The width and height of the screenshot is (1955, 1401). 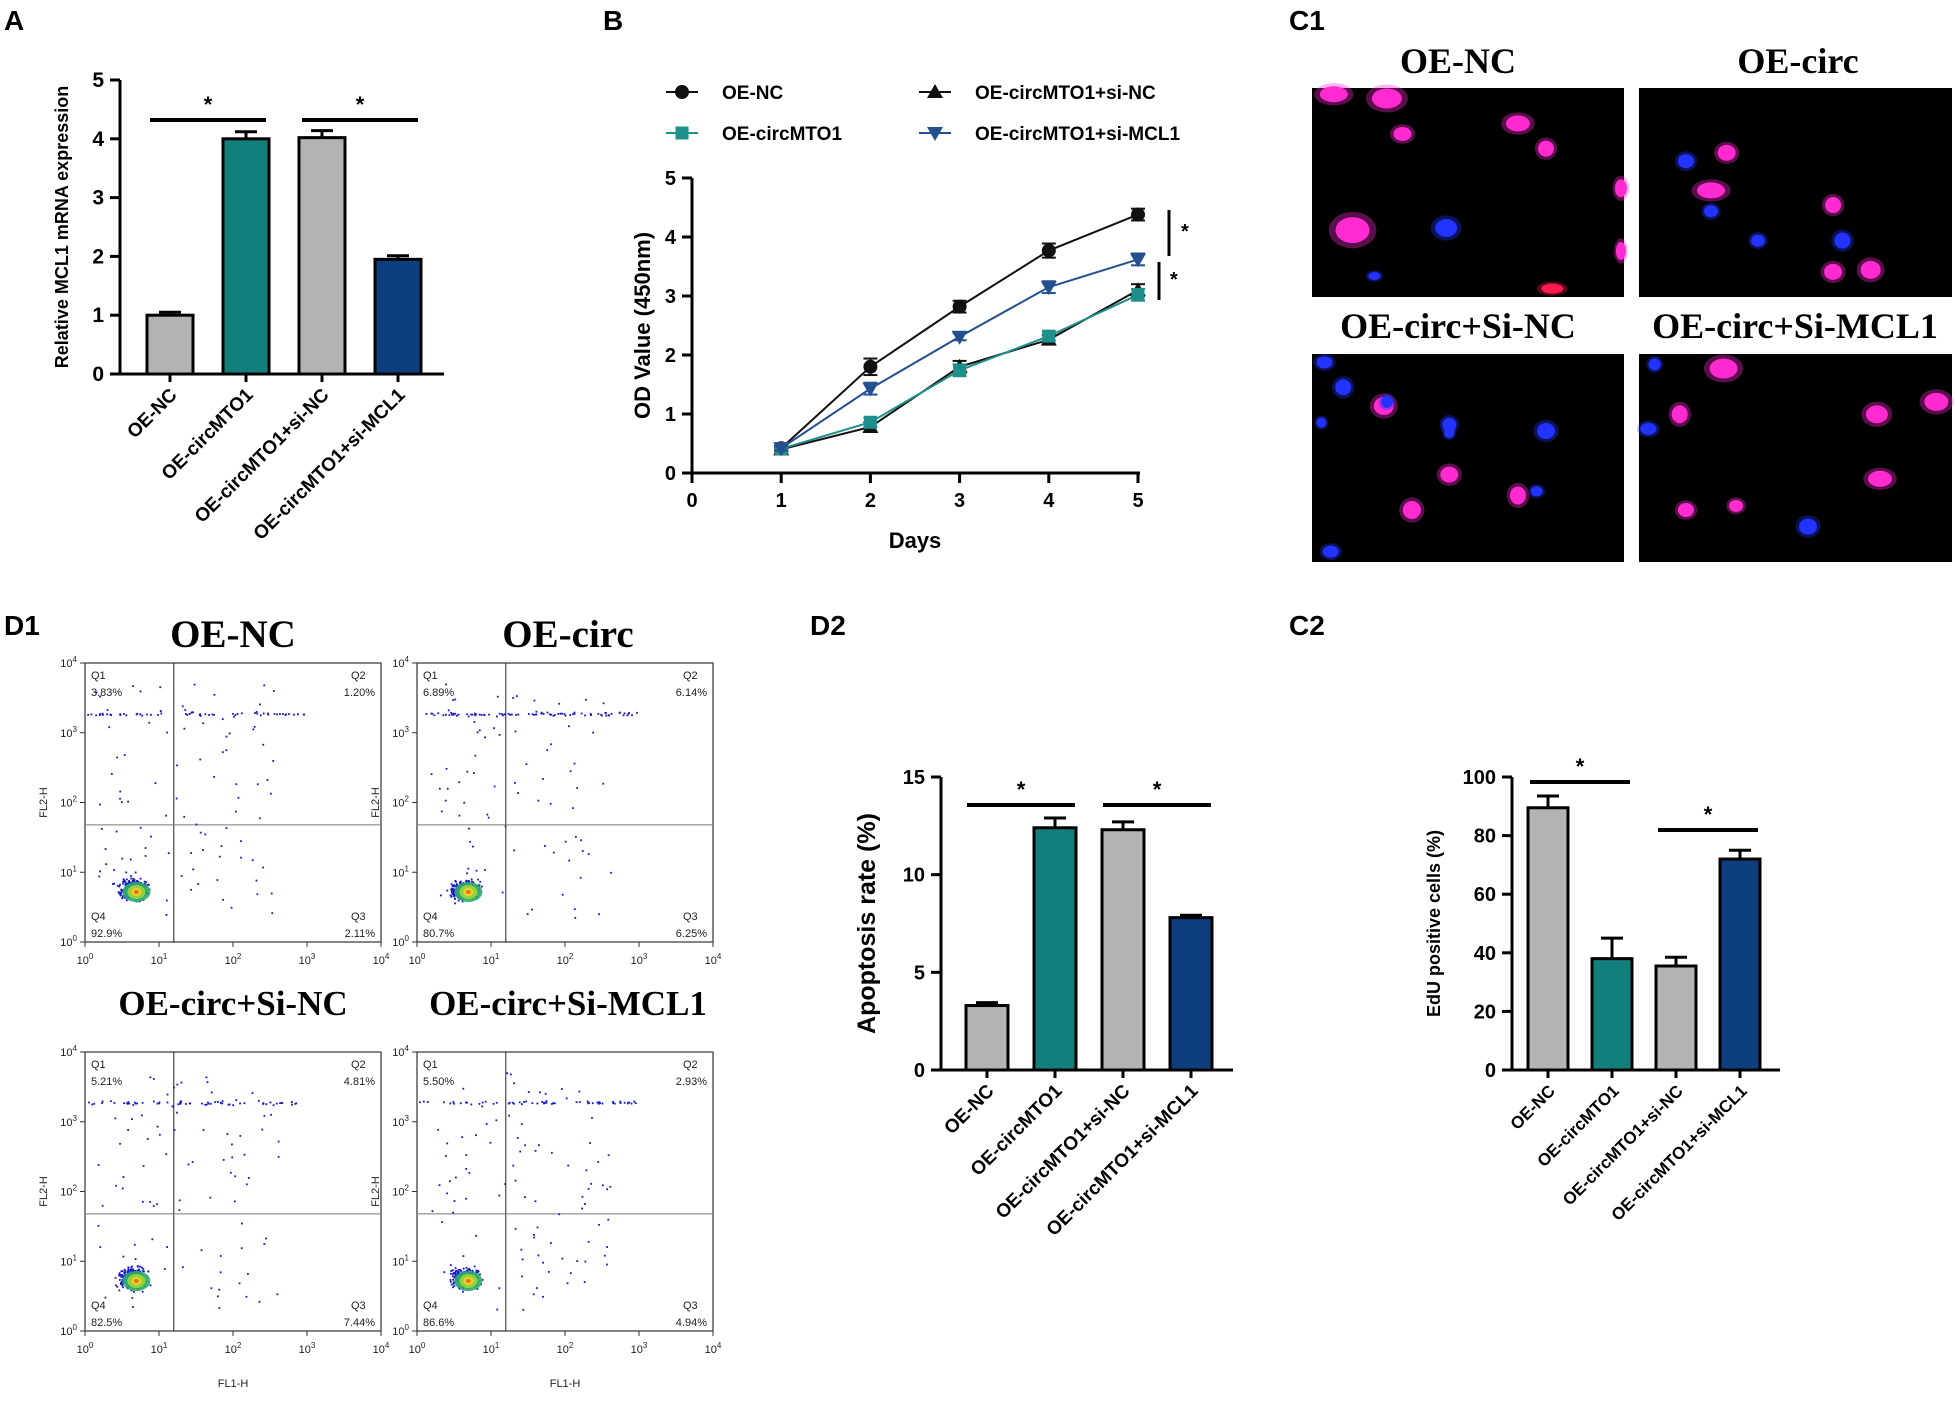 What do you see at coordinates (438, 1082) in the screenshot?
I see `quadrant-value-q1: 5.50%` at bounding box center [438, 1082].